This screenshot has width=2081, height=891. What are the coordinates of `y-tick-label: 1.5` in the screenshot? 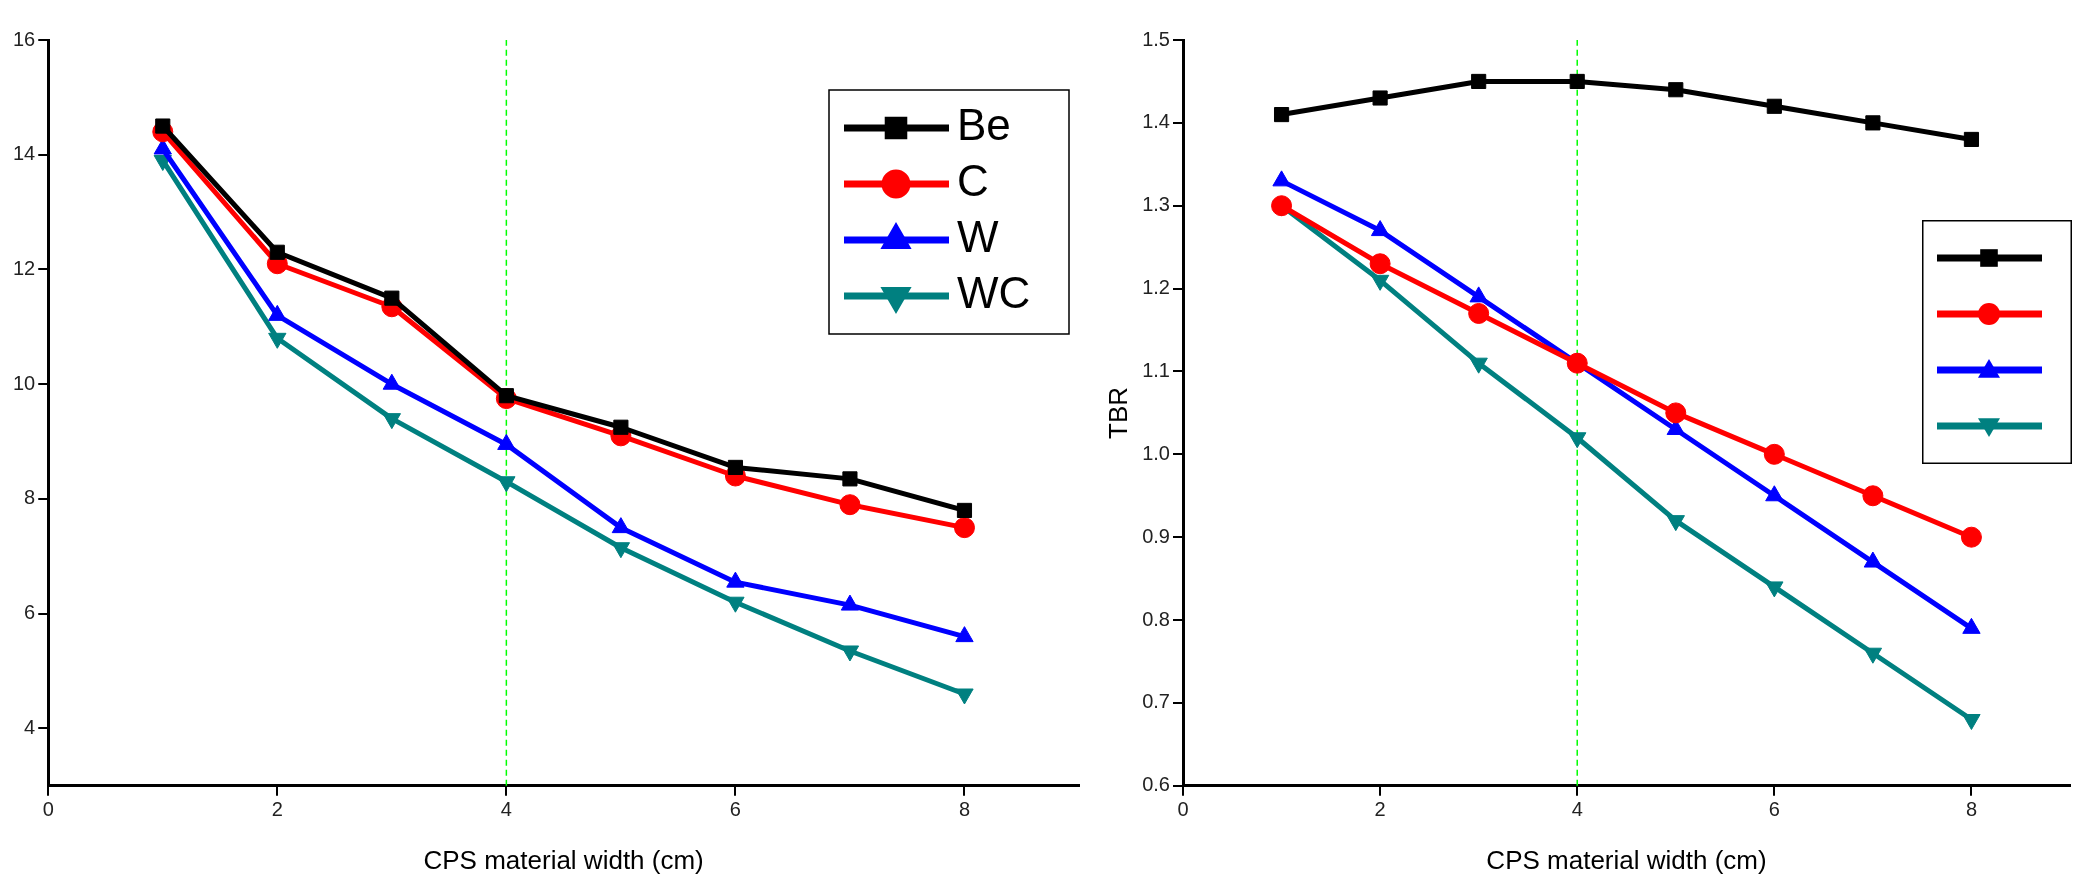 It's located at (1156, 38).